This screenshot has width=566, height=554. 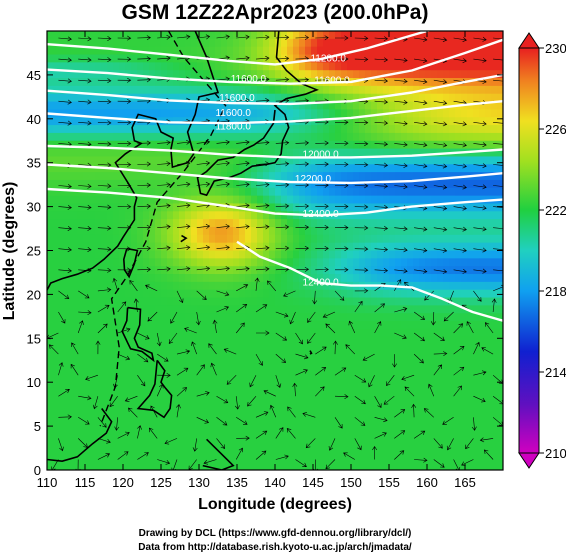 What do you see at coordinates (199, 482) in the screenshot?
I see `x-tick-label-4: 130` at bounding box center [199, 482].